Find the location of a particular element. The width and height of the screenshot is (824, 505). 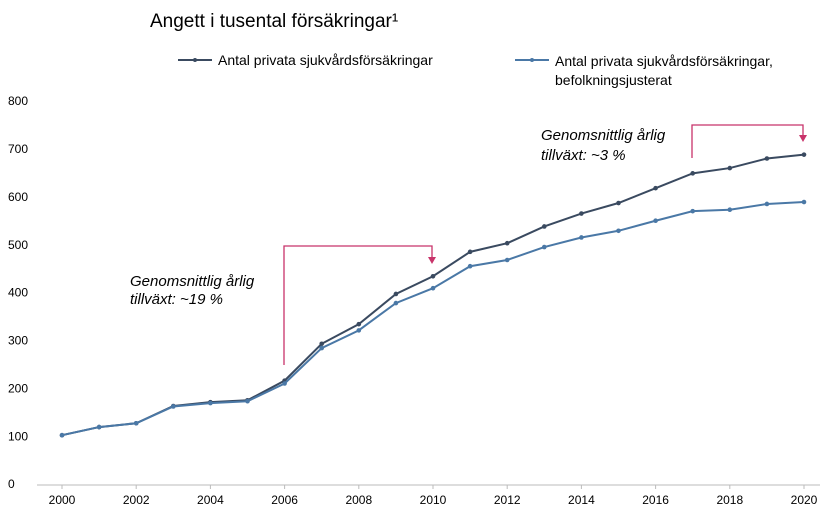

y-tick-label: 400 is located at coordinates (18, 293).